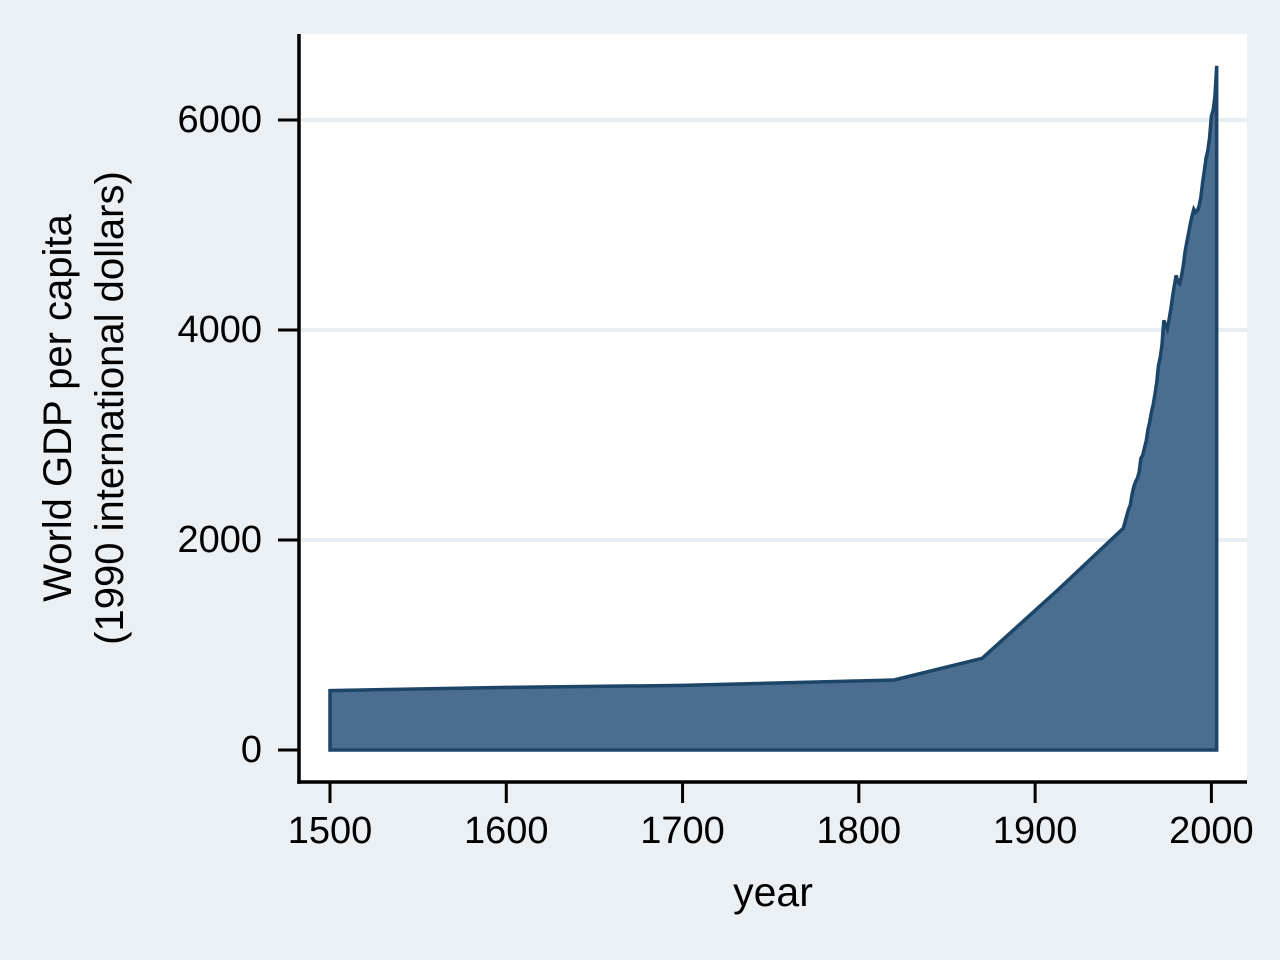  What do you see at coordinates (859, 831) in the screenshot?
I see `x-tick-label-1800: 1800` at bounding box center [859, 831].